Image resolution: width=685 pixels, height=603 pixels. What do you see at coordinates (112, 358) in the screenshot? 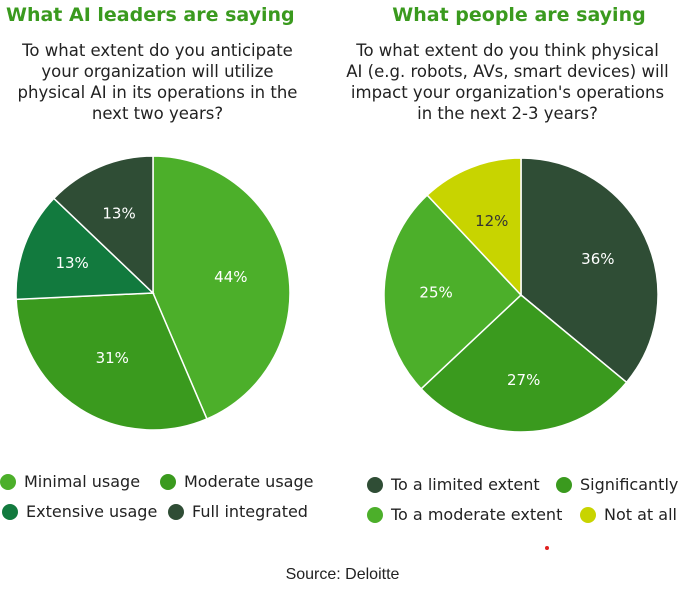
I see `left-pie-data-label: 31%` at bounding box center [112, 358].